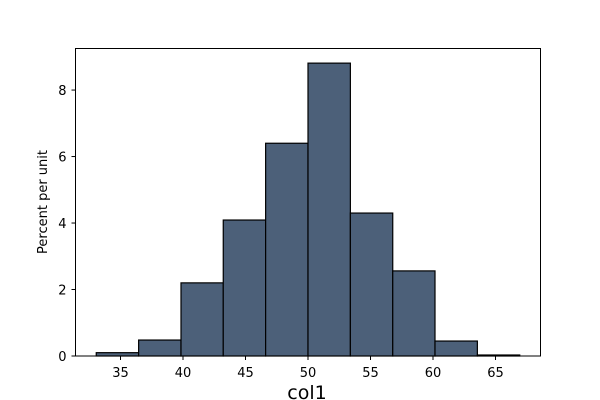 The image size is (600, 400). What do you see at coordinates (308, 373) in the screenshot?
I see `x-tick-label: 50` at bounding box center [308, 373].